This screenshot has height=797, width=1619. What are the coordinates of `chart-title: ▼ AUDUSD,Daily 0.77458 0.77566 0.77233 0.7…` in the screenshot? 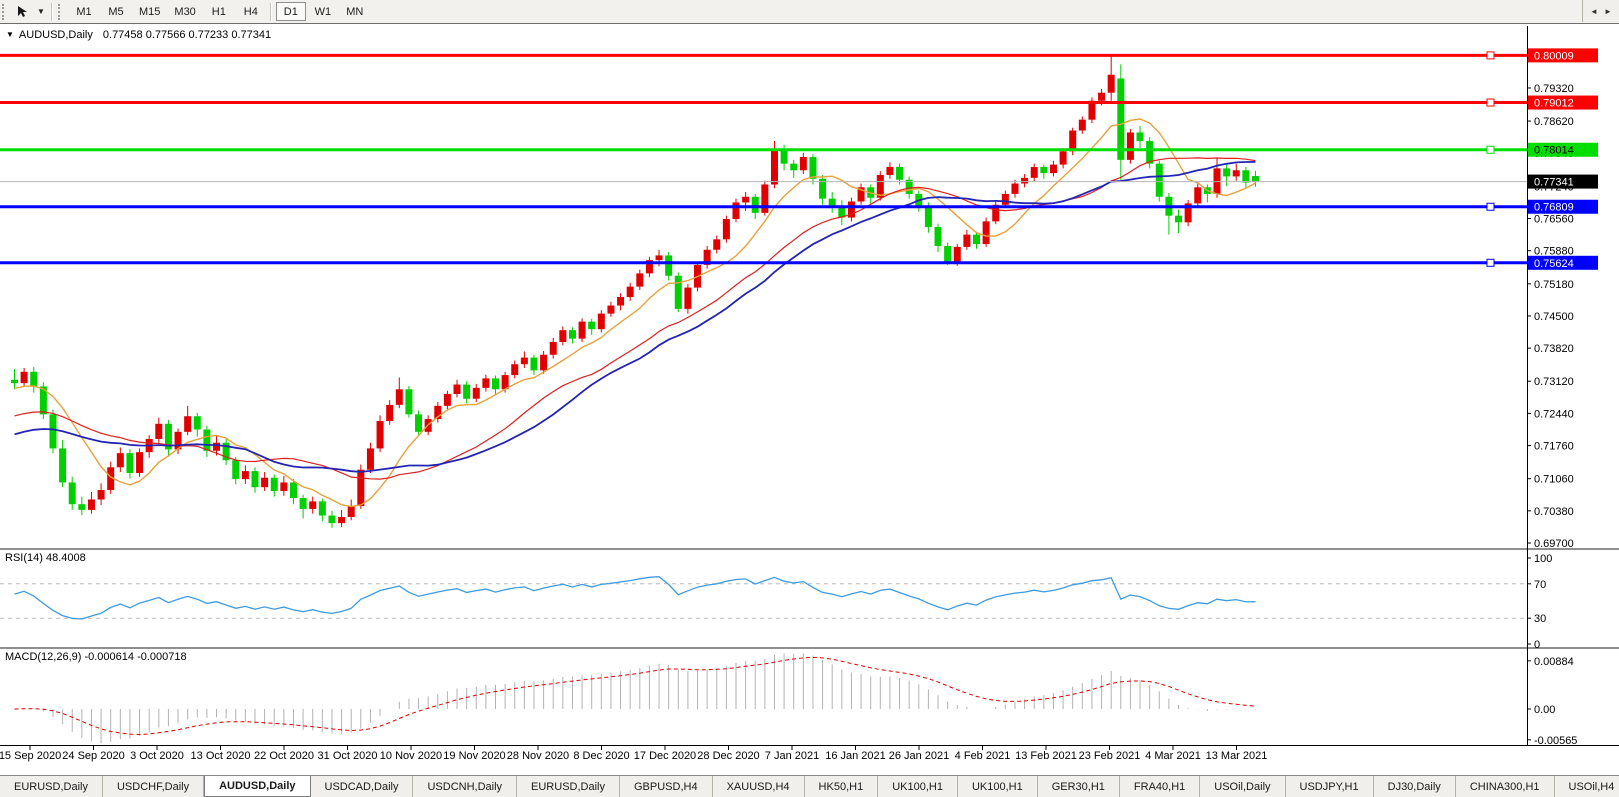 It's located at (138, 35).